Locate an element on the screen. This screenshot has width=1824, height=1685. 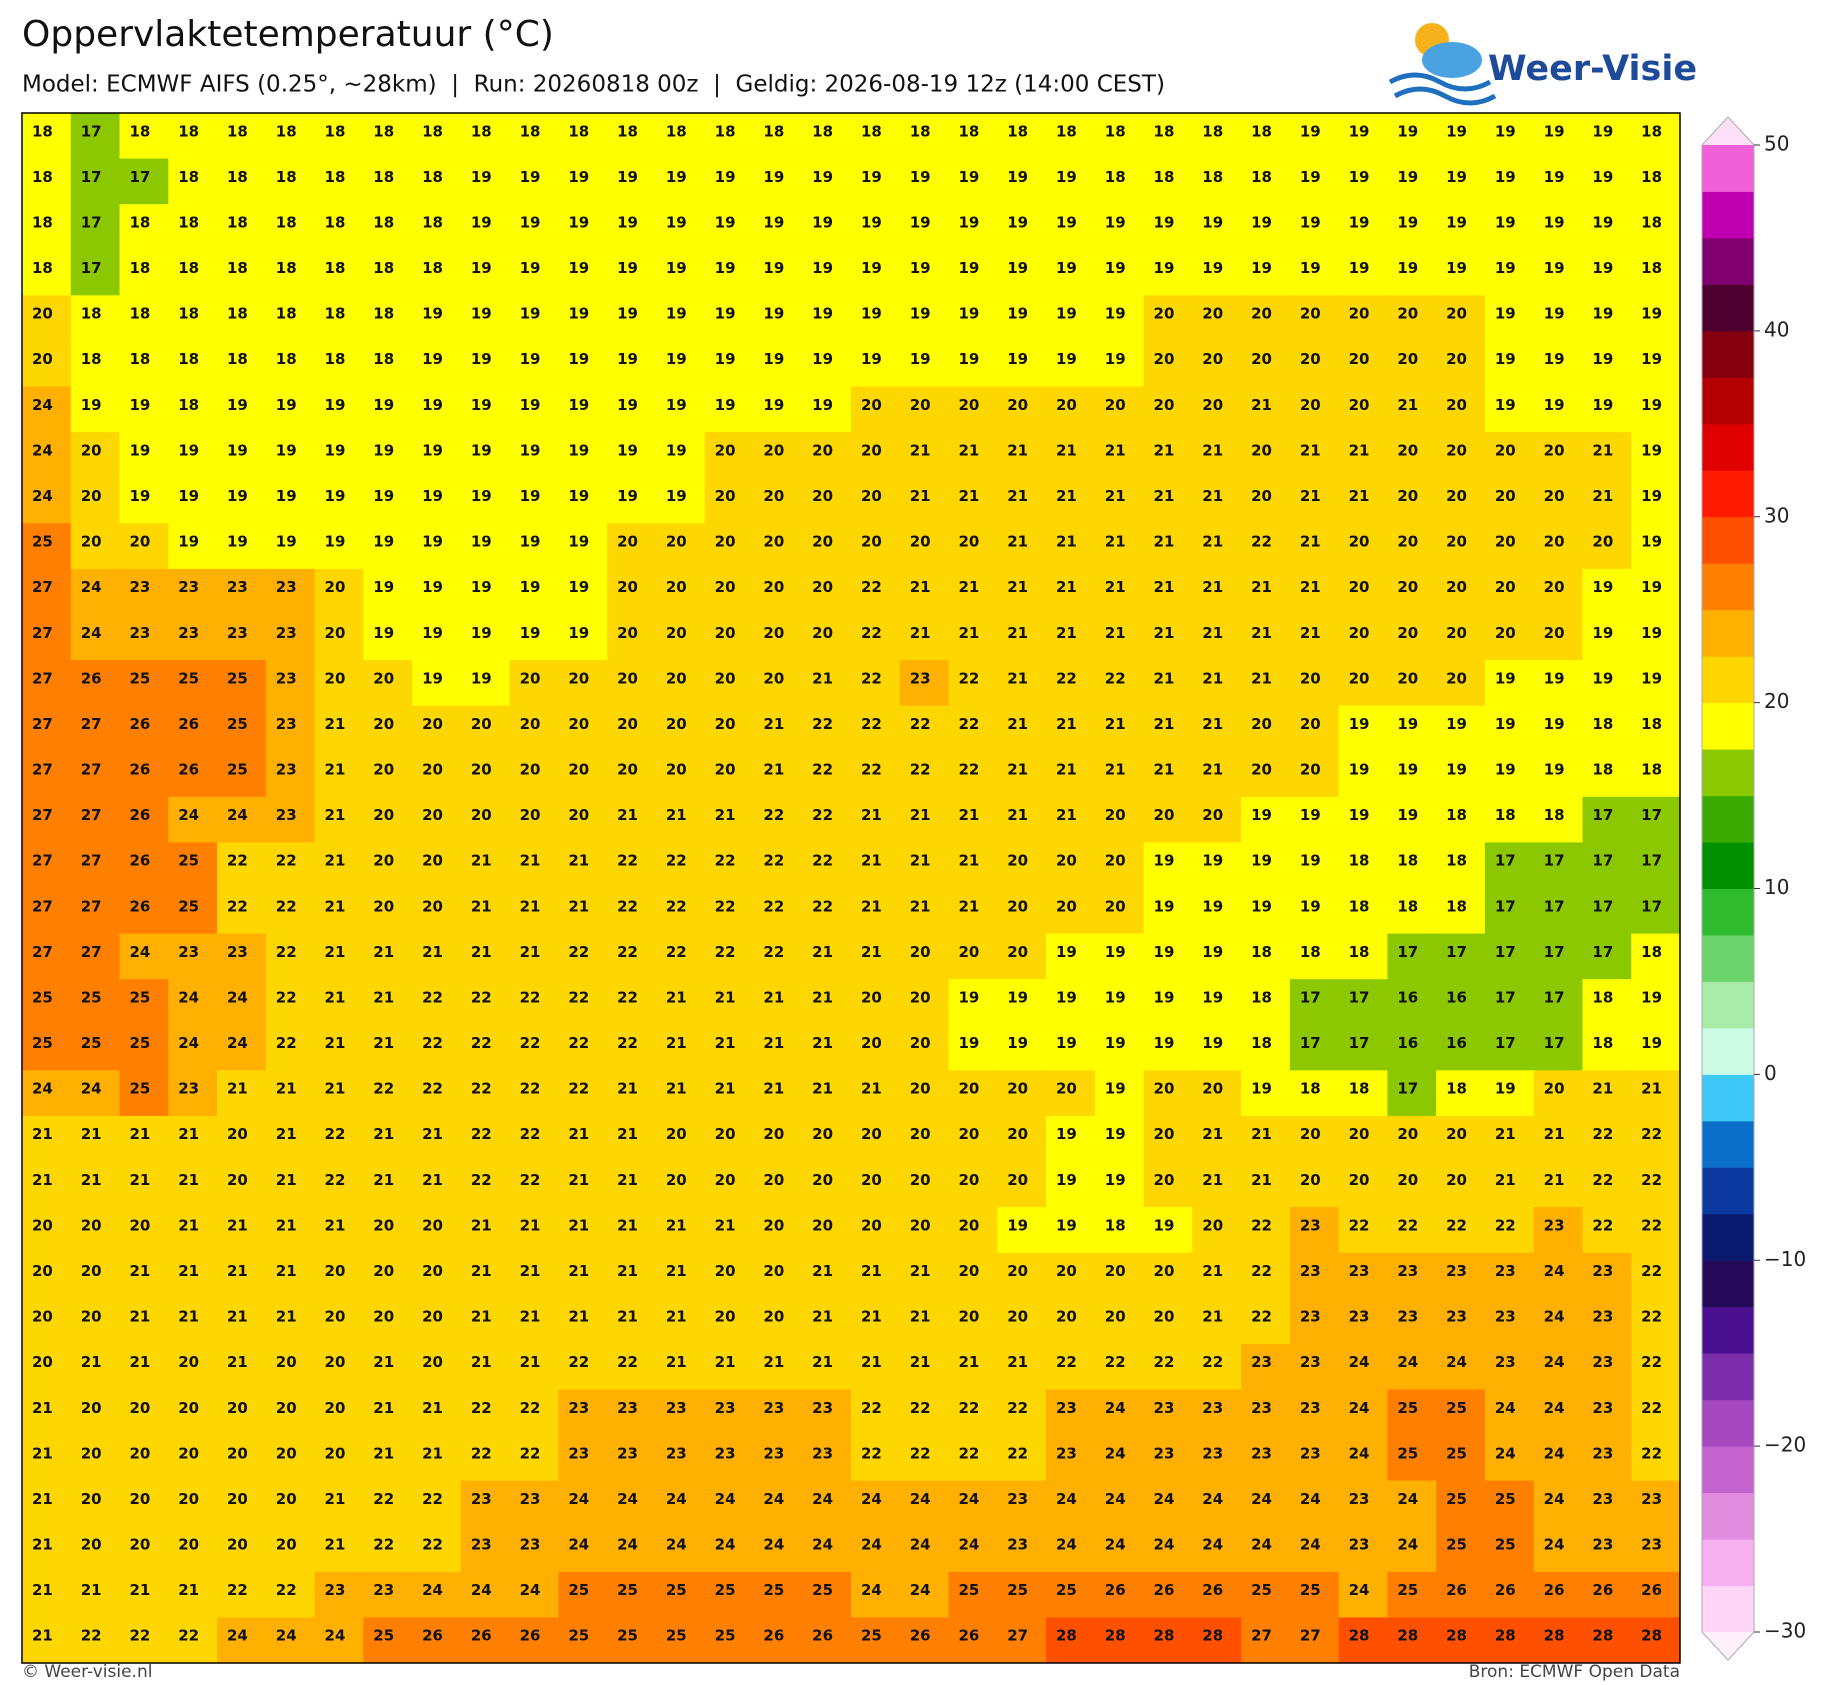
temperature-label: 17 is located at coordinates (1359, 1043).